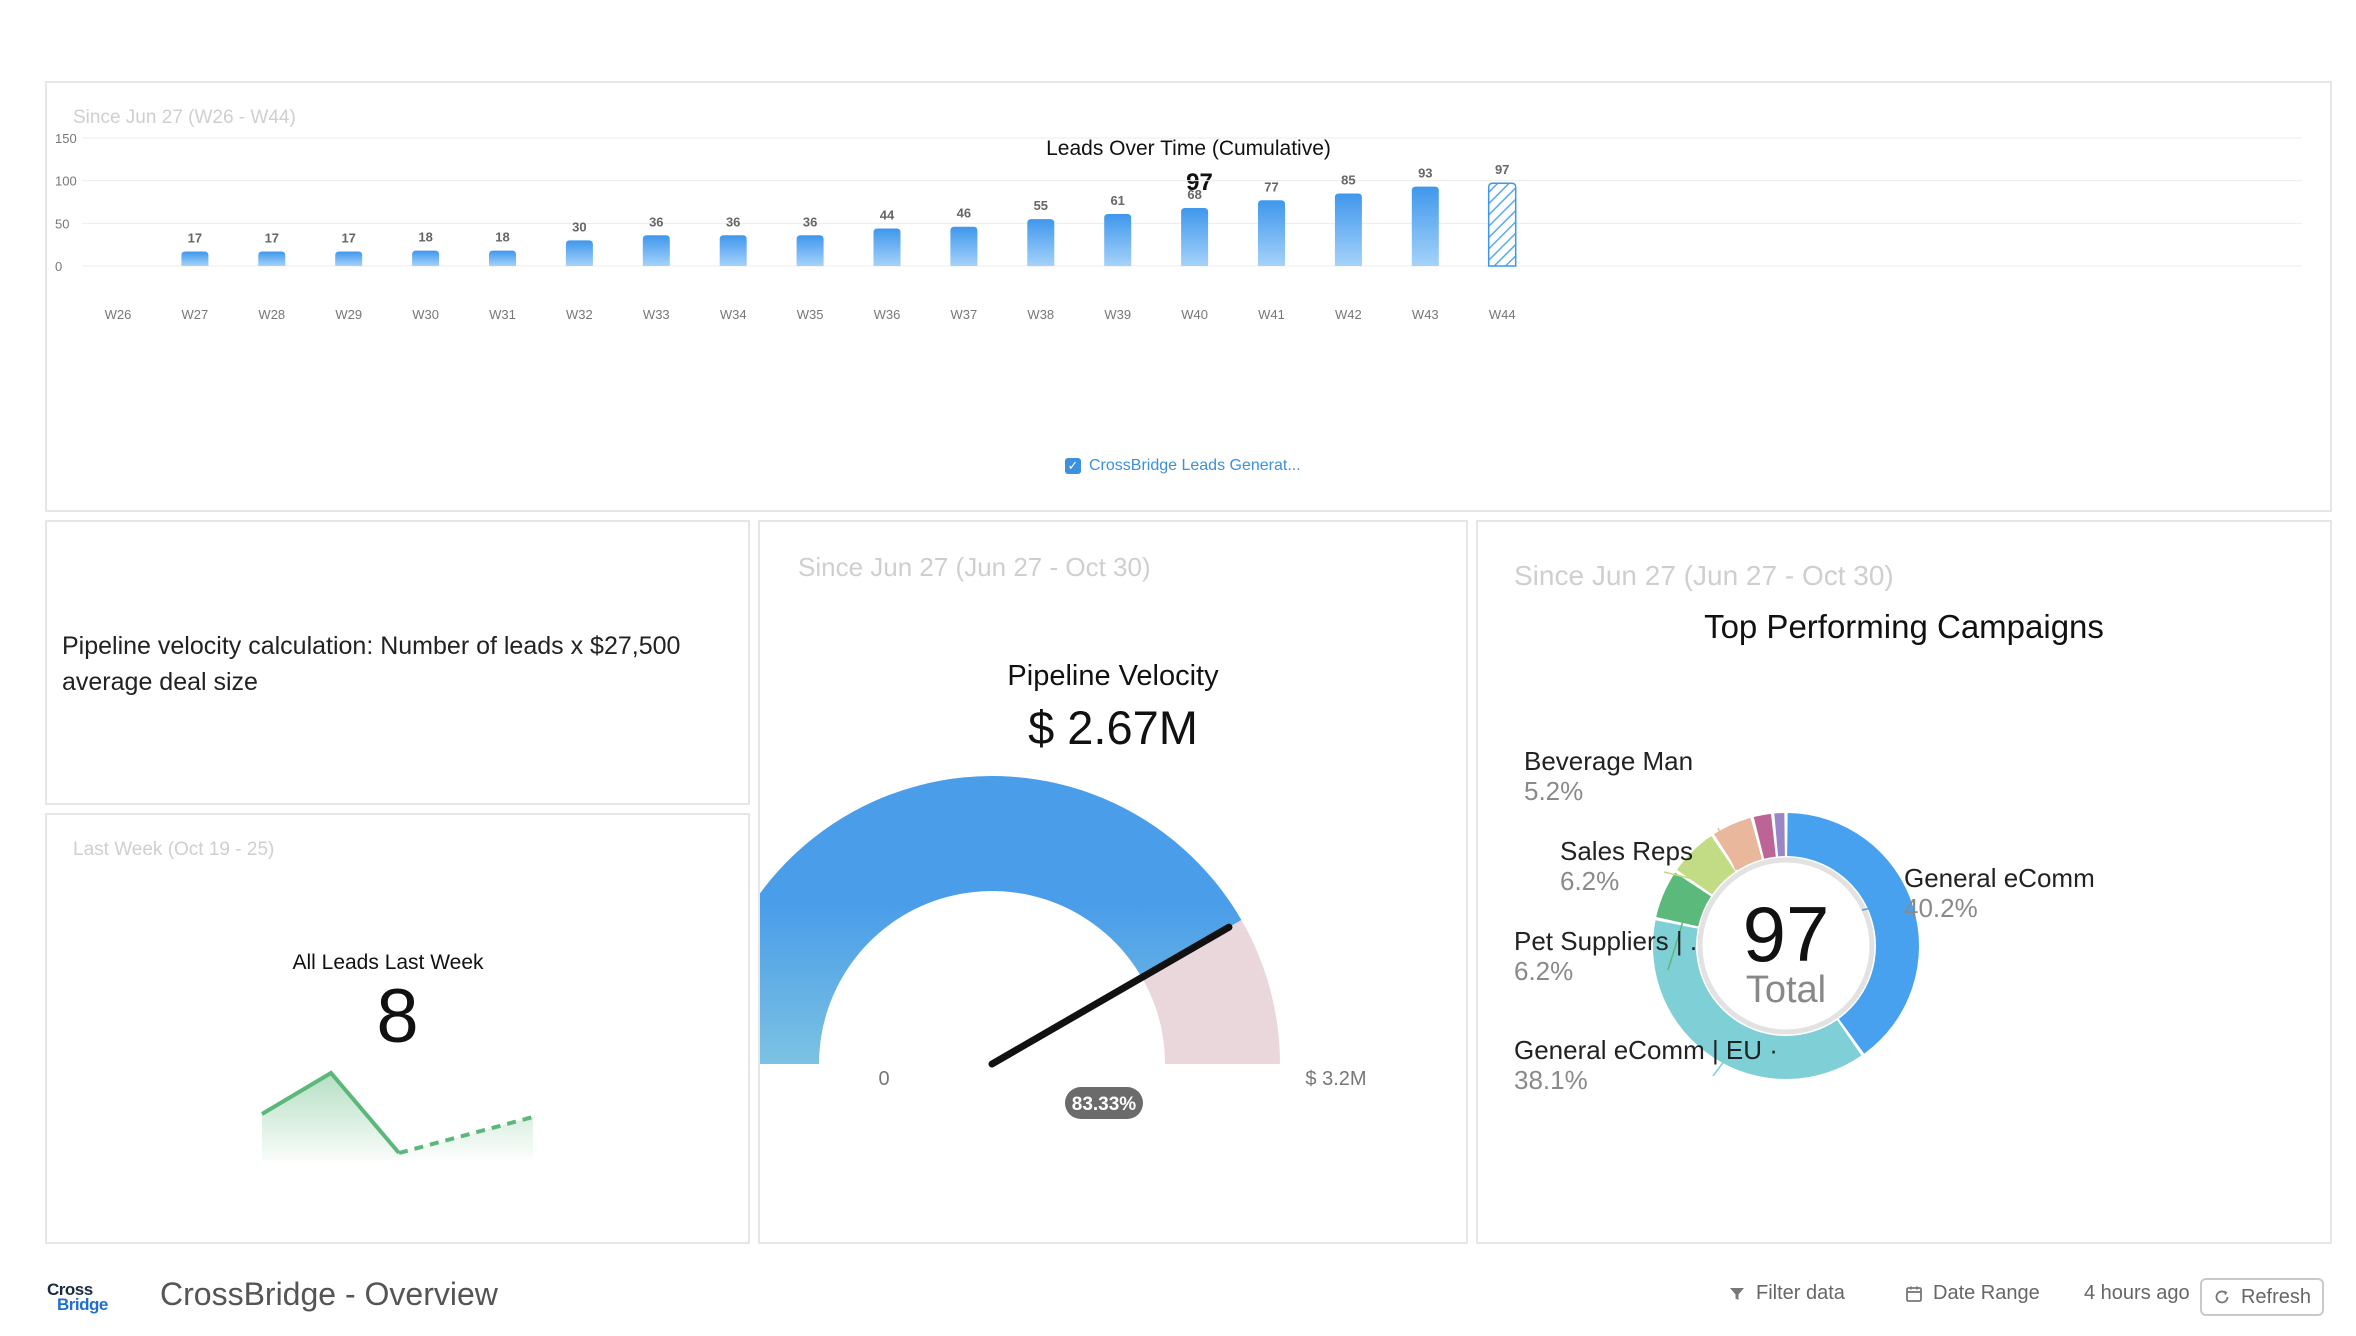 The image size is (2356, 1336). What do you see at coordinates (1502, 169) in the screenshot?
I see `bar-value-label: 97` at bounding box center [1502, 169].